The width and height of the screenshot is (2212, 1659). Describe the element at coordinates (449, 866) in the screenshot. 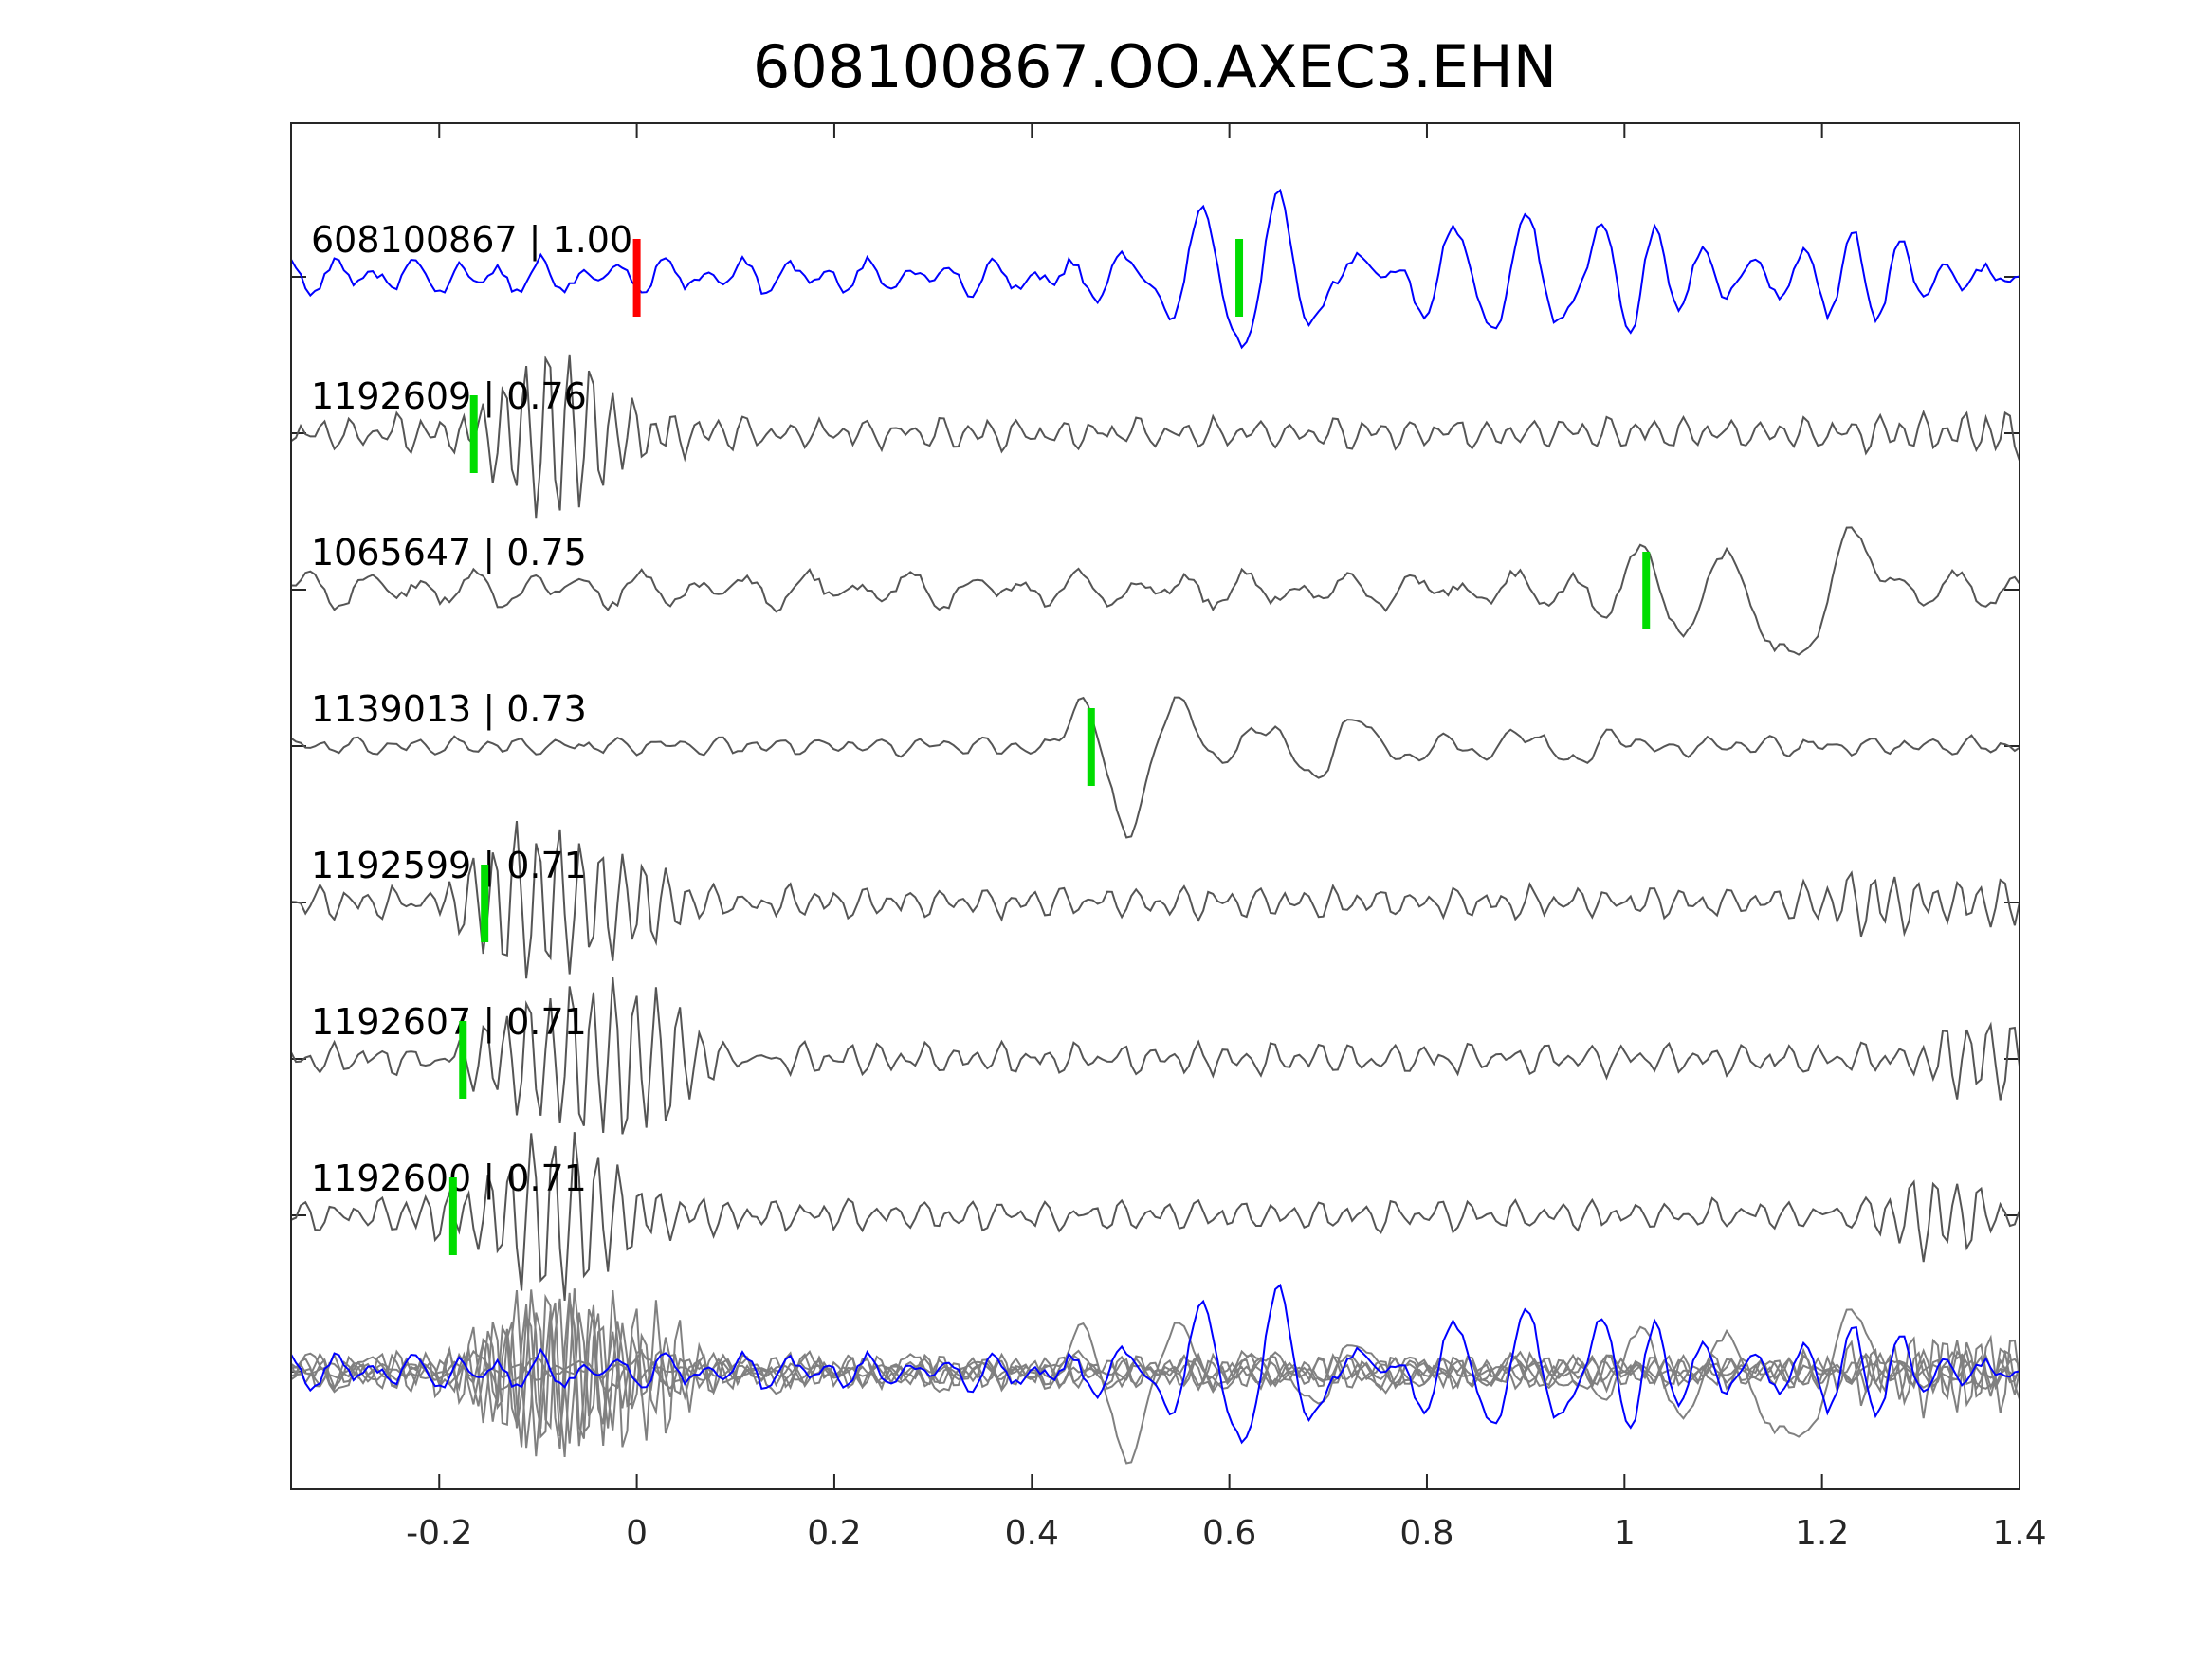

I see `trace-label: 1192599 | 0.71` at that location.